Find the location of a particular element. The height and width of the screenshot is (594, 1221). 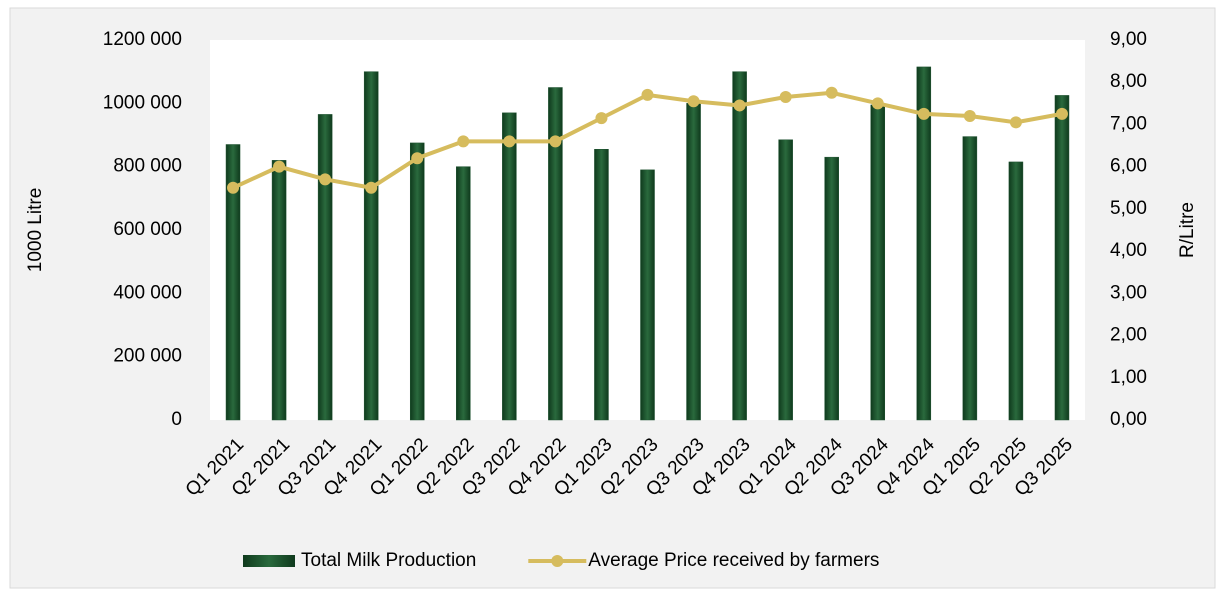

y2-tick-label: 2,00 is located at coordinates (1128, 335).